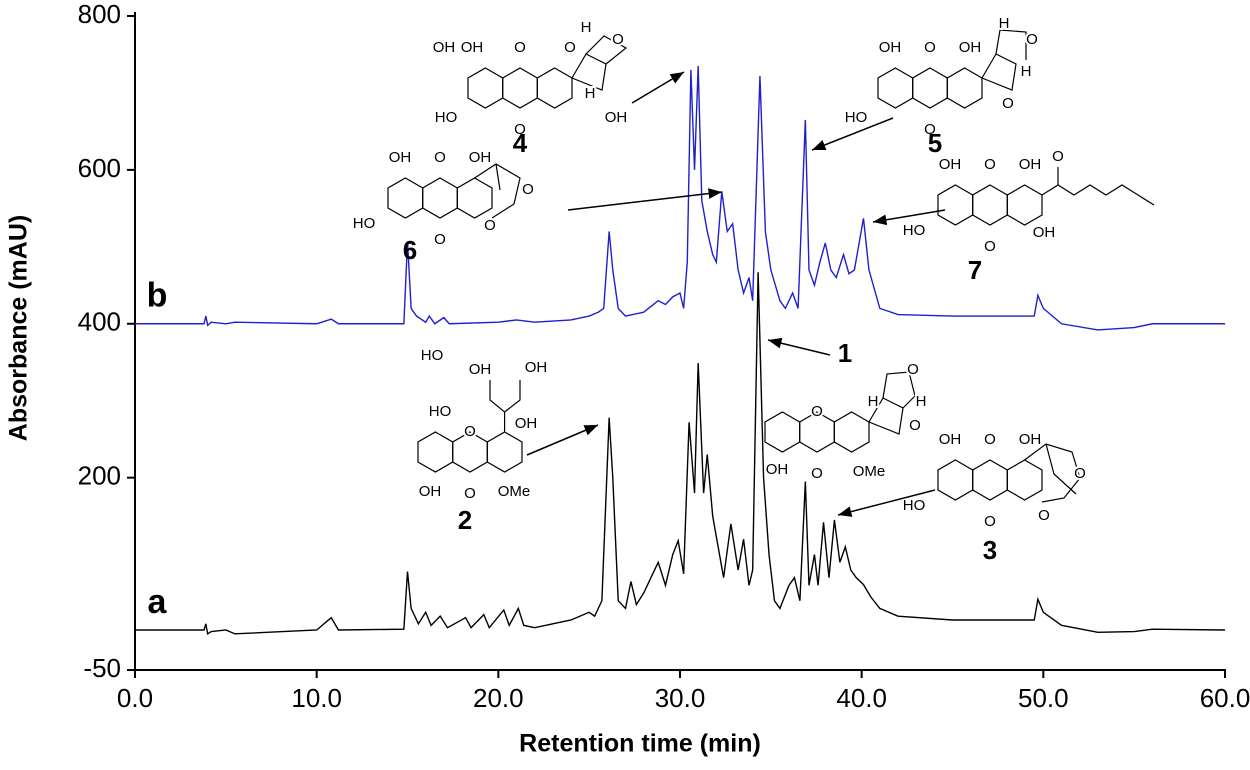 This screenshot has width=1250, height=770. Describe the element at coordinates (1043, 698) in the screenshot. I see `x-tick-label: 50.0` at that location.